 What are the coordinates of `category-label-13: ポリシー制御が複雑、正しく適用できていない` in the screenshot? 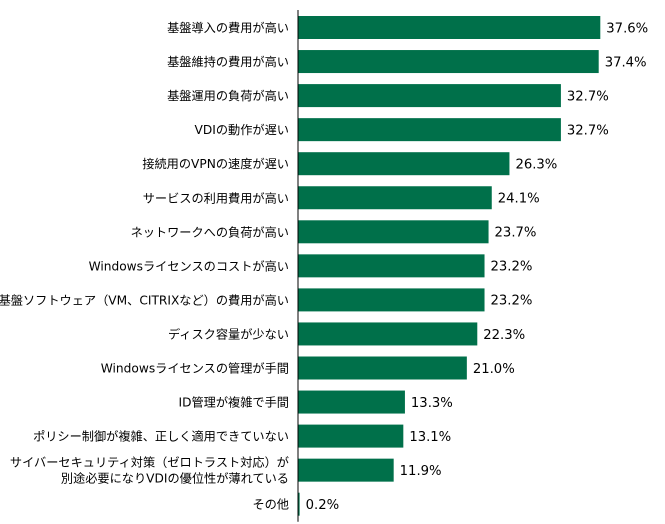 It's located at (161, 436).